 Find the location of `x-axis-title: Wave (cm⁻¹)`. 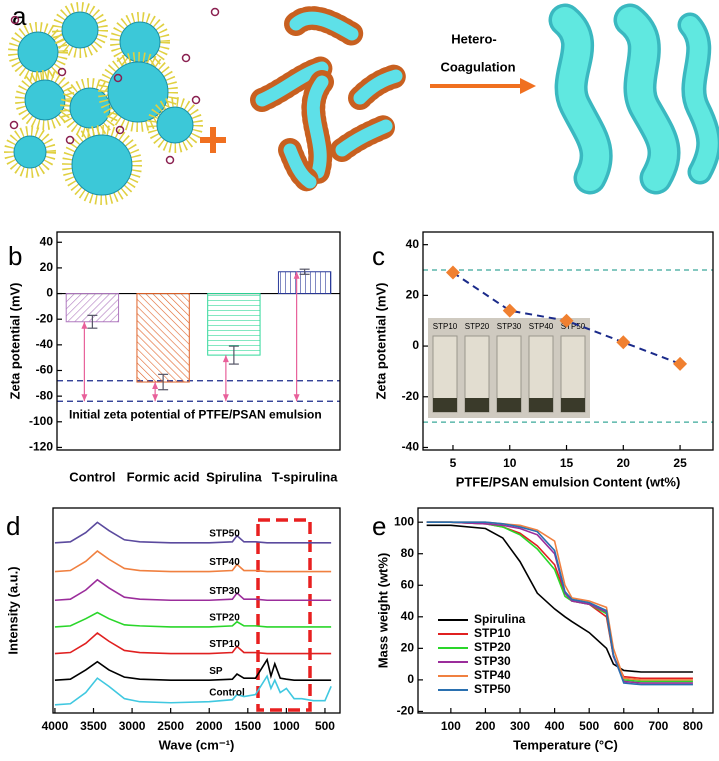

x-axis-title: Wave (cm⁻¹) is located at coordinates (197, 744).